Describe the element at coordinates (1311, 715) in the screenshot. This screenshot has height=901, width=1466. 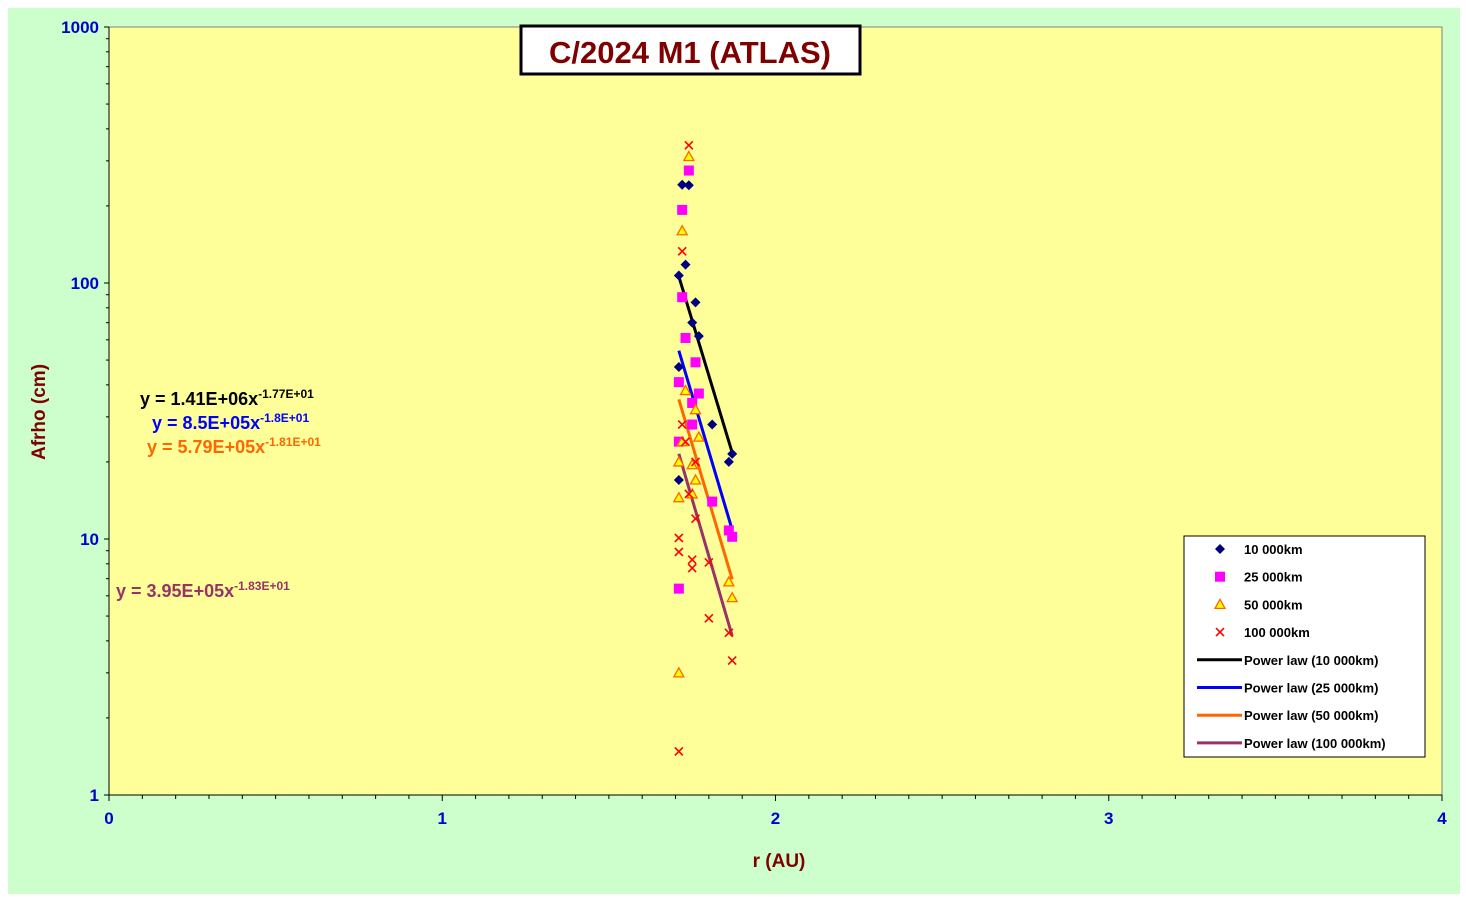
I see `legend-label: Power law (50 000km)` at that location.